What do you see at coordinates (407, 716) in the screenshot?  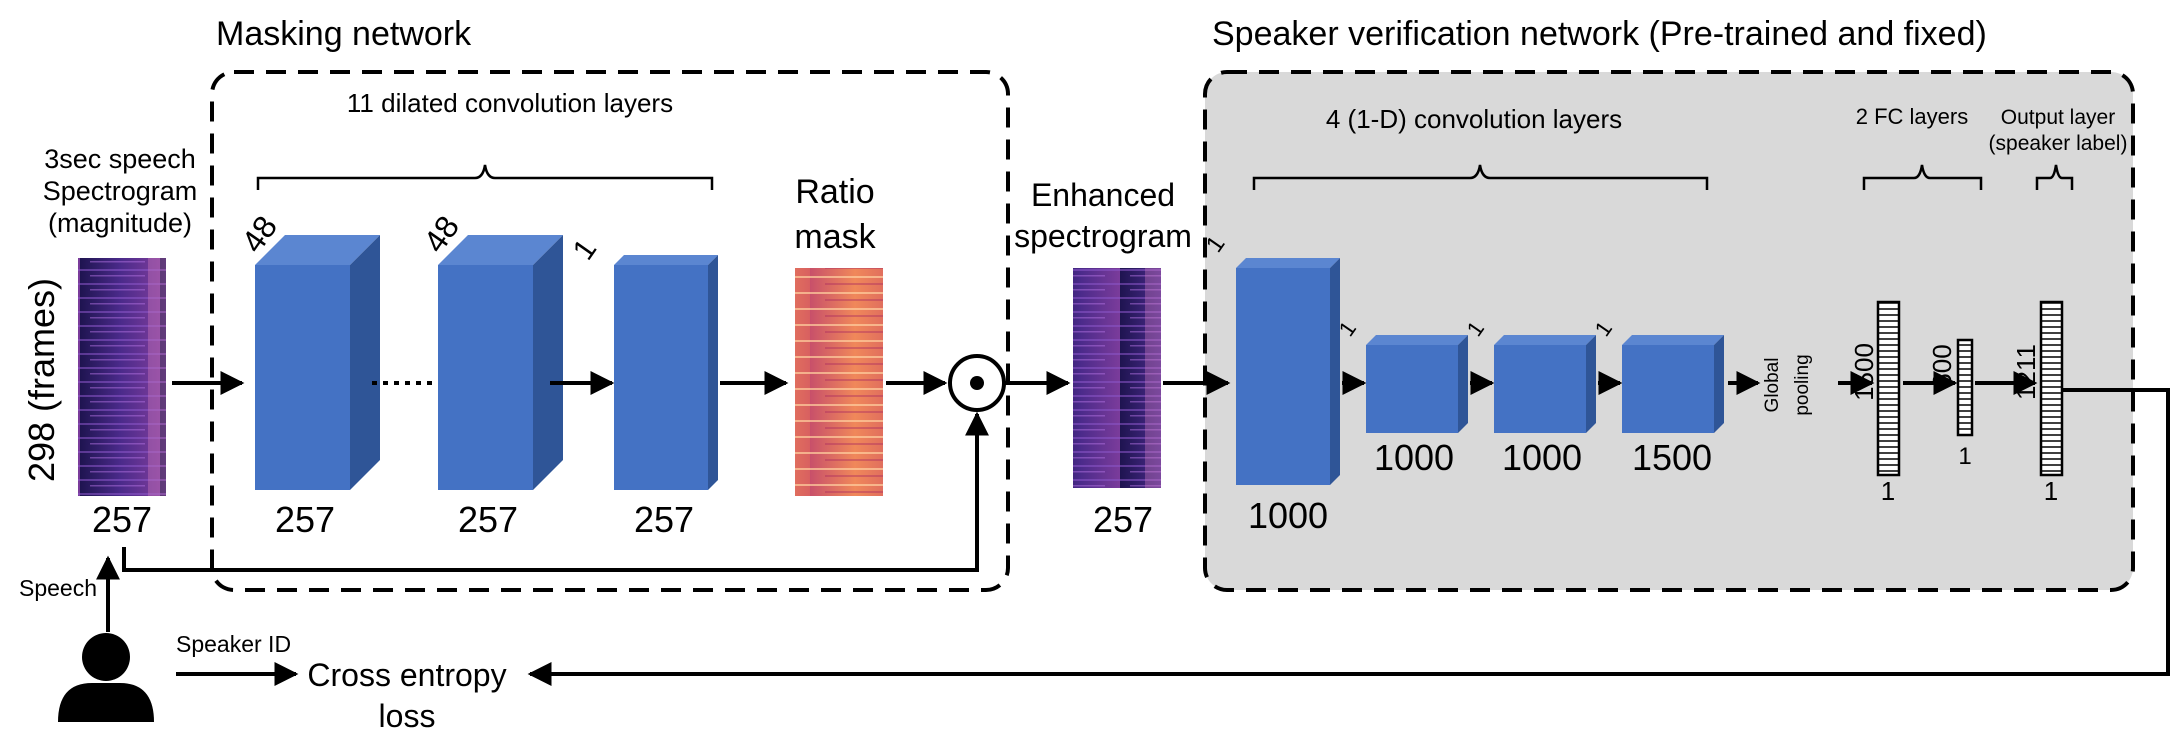 I see `loss-label-line2: loss` at bounding box center [407, 716].